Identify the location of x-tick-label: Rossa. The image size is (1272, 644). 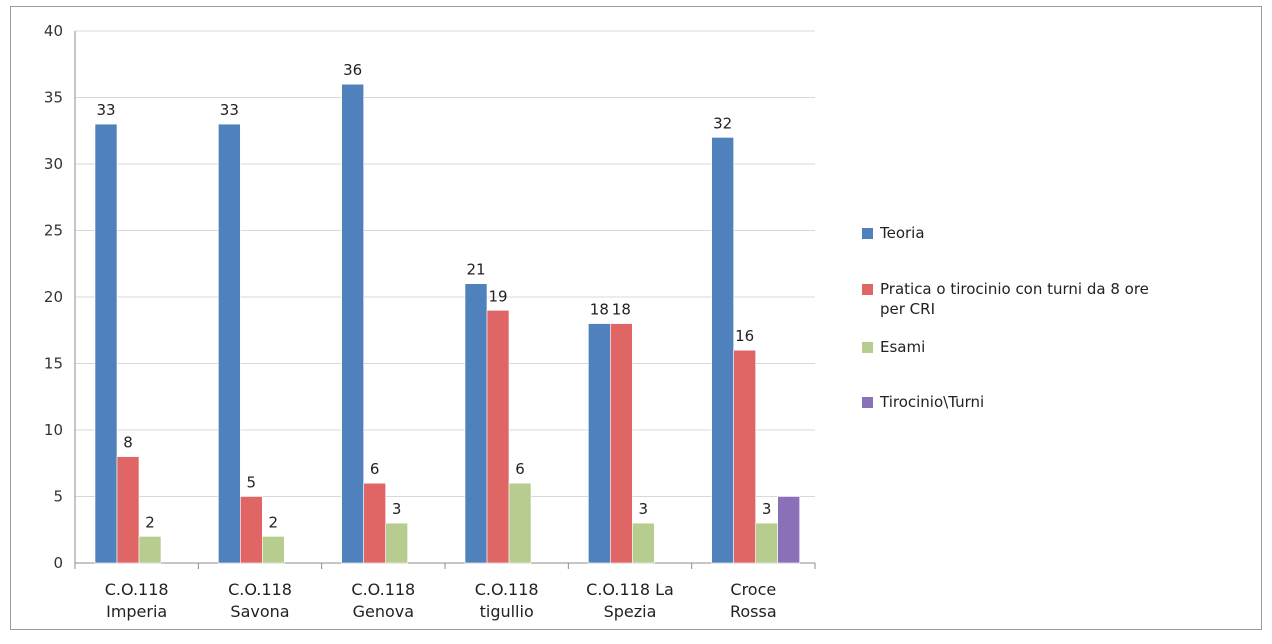
(753, 611).